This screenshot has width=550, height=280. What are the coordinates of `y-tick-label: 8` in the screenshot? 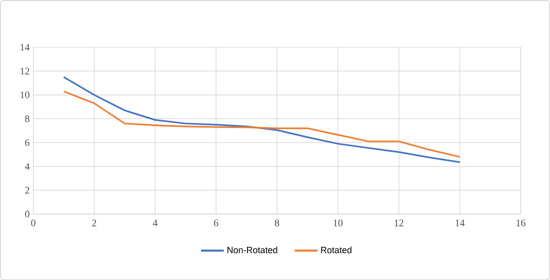 It's located at (27, 118).